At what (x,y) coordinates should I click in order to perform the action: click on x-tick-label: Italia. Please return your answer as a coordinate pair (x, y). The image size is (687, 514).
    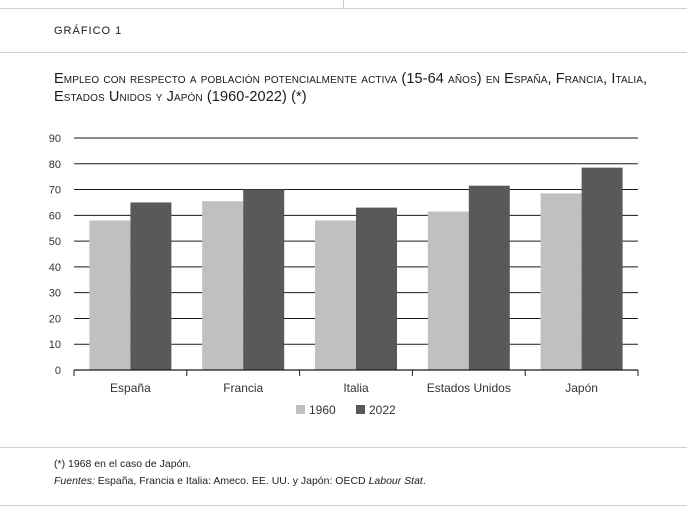
    Looking at the image, I should click on (356, 388).